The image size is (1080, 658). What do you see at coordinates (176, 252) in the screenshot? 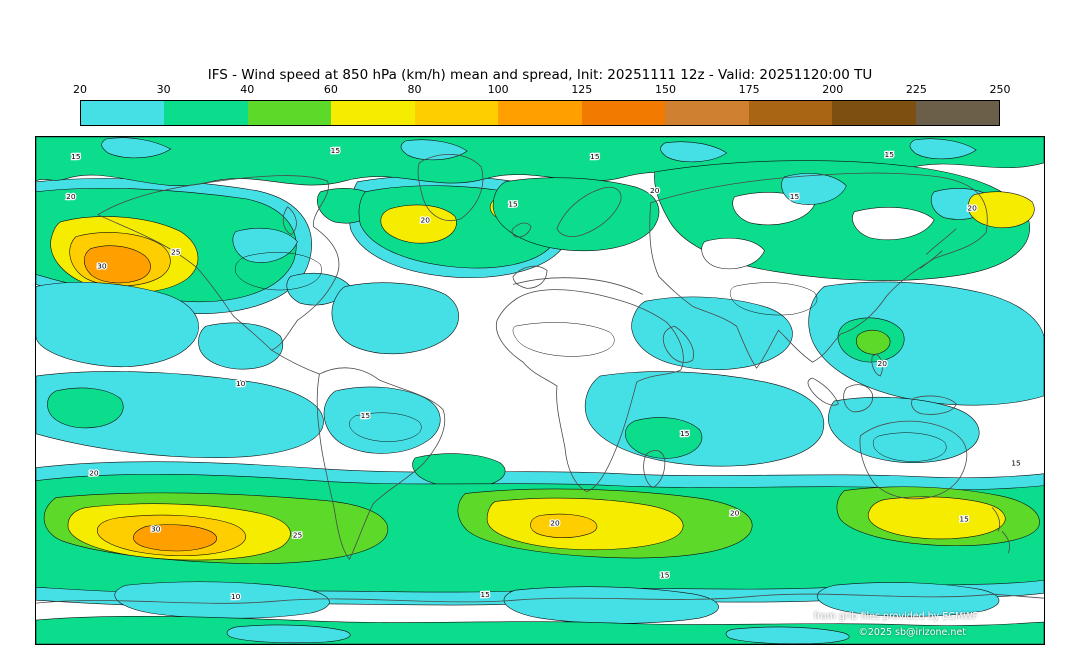
I see `contour-label: 25` at bounding box center [176, 252].